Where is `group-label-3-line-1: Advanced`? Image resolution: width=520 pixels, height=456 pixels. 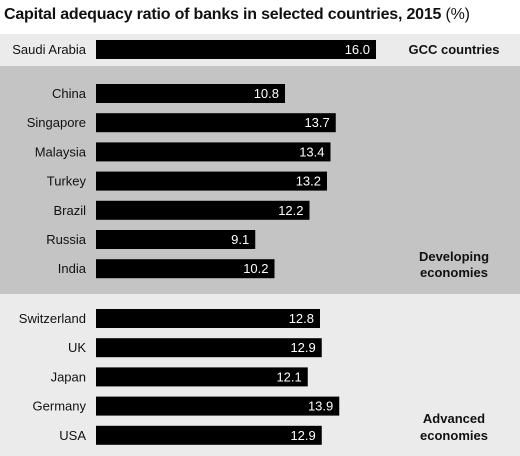 group-label-3-line-1: Advanced is located at coordinates (454, 418).